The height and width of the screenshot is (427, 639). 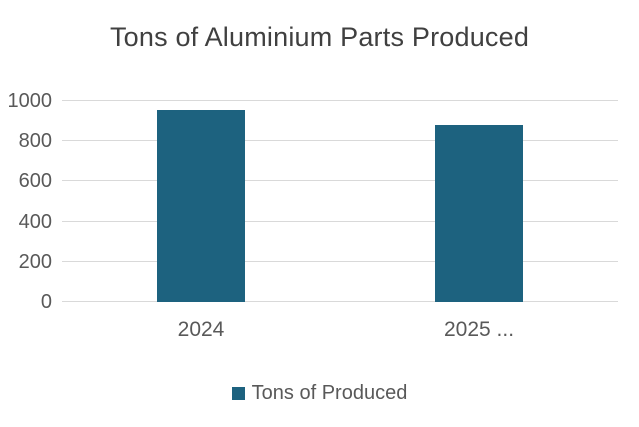 I want to click on y-tick-label: 0, so click(x=46, y=302).